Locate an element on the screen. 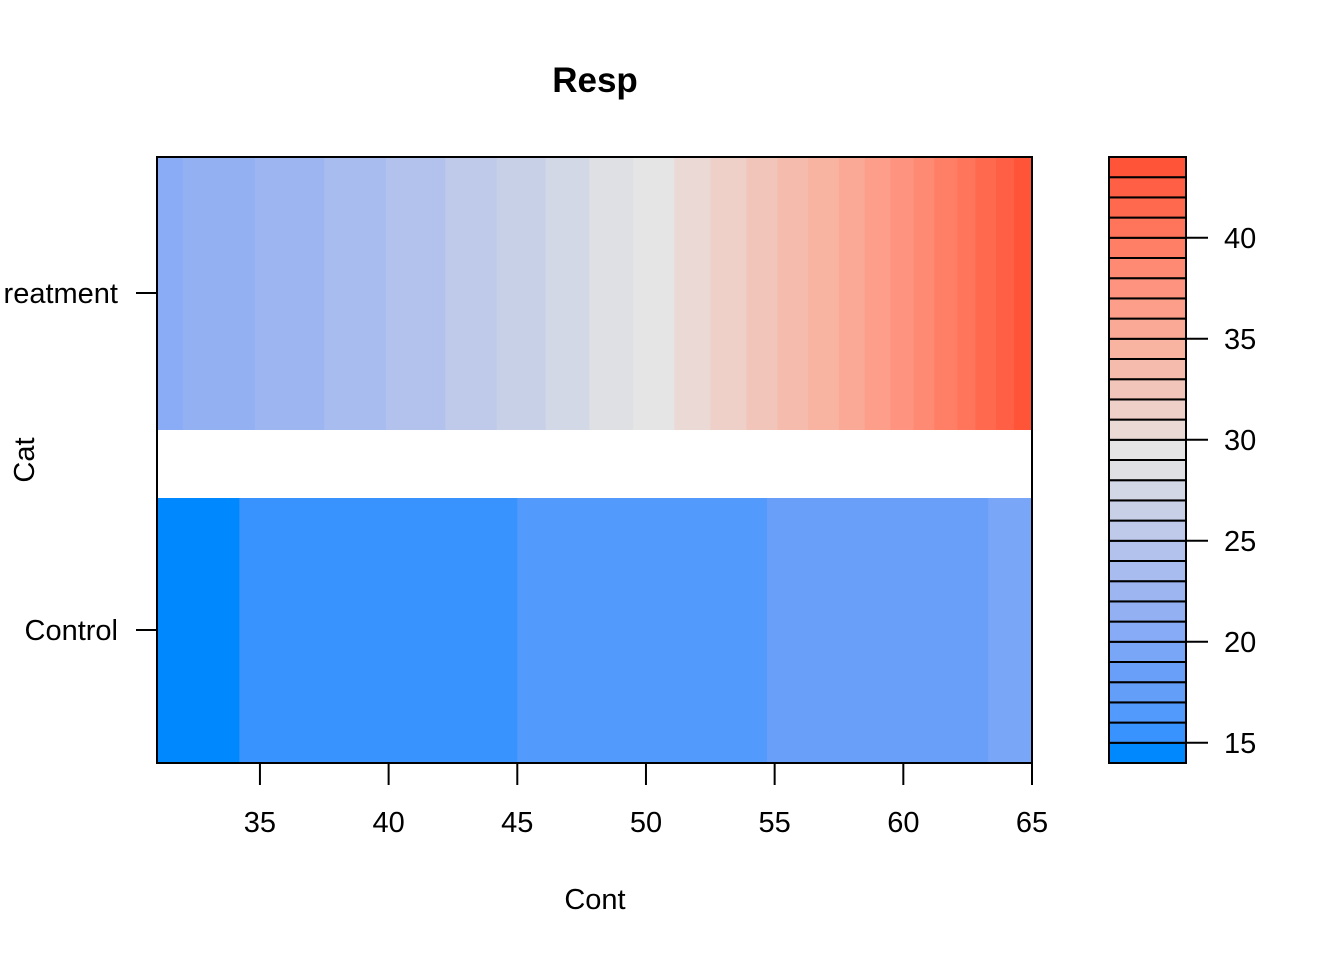 Image resolution: width=1344 pixels, height=960 pixels. x-tick-label: 55 is located at coordinates (775, 823).